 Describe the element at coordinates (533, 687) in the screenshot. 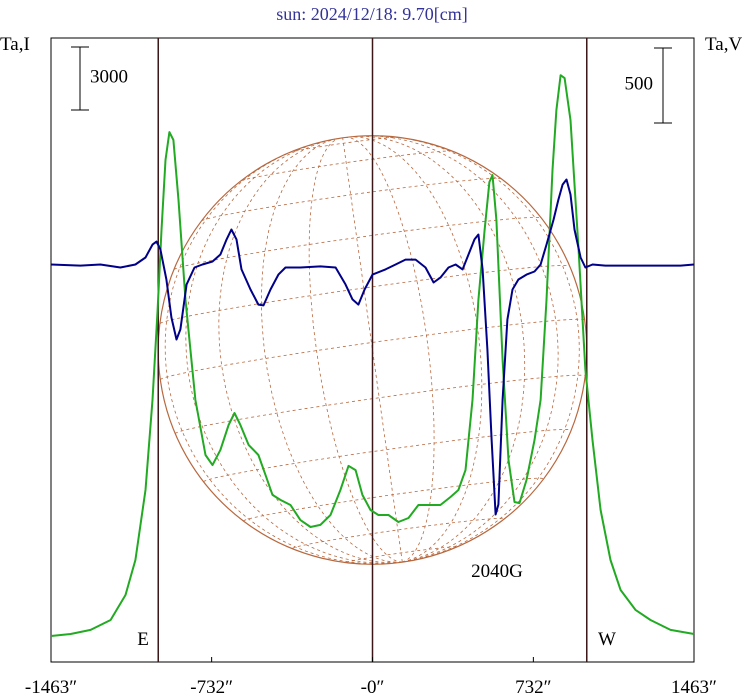

I see `x-tick-label: 732″` at that location.